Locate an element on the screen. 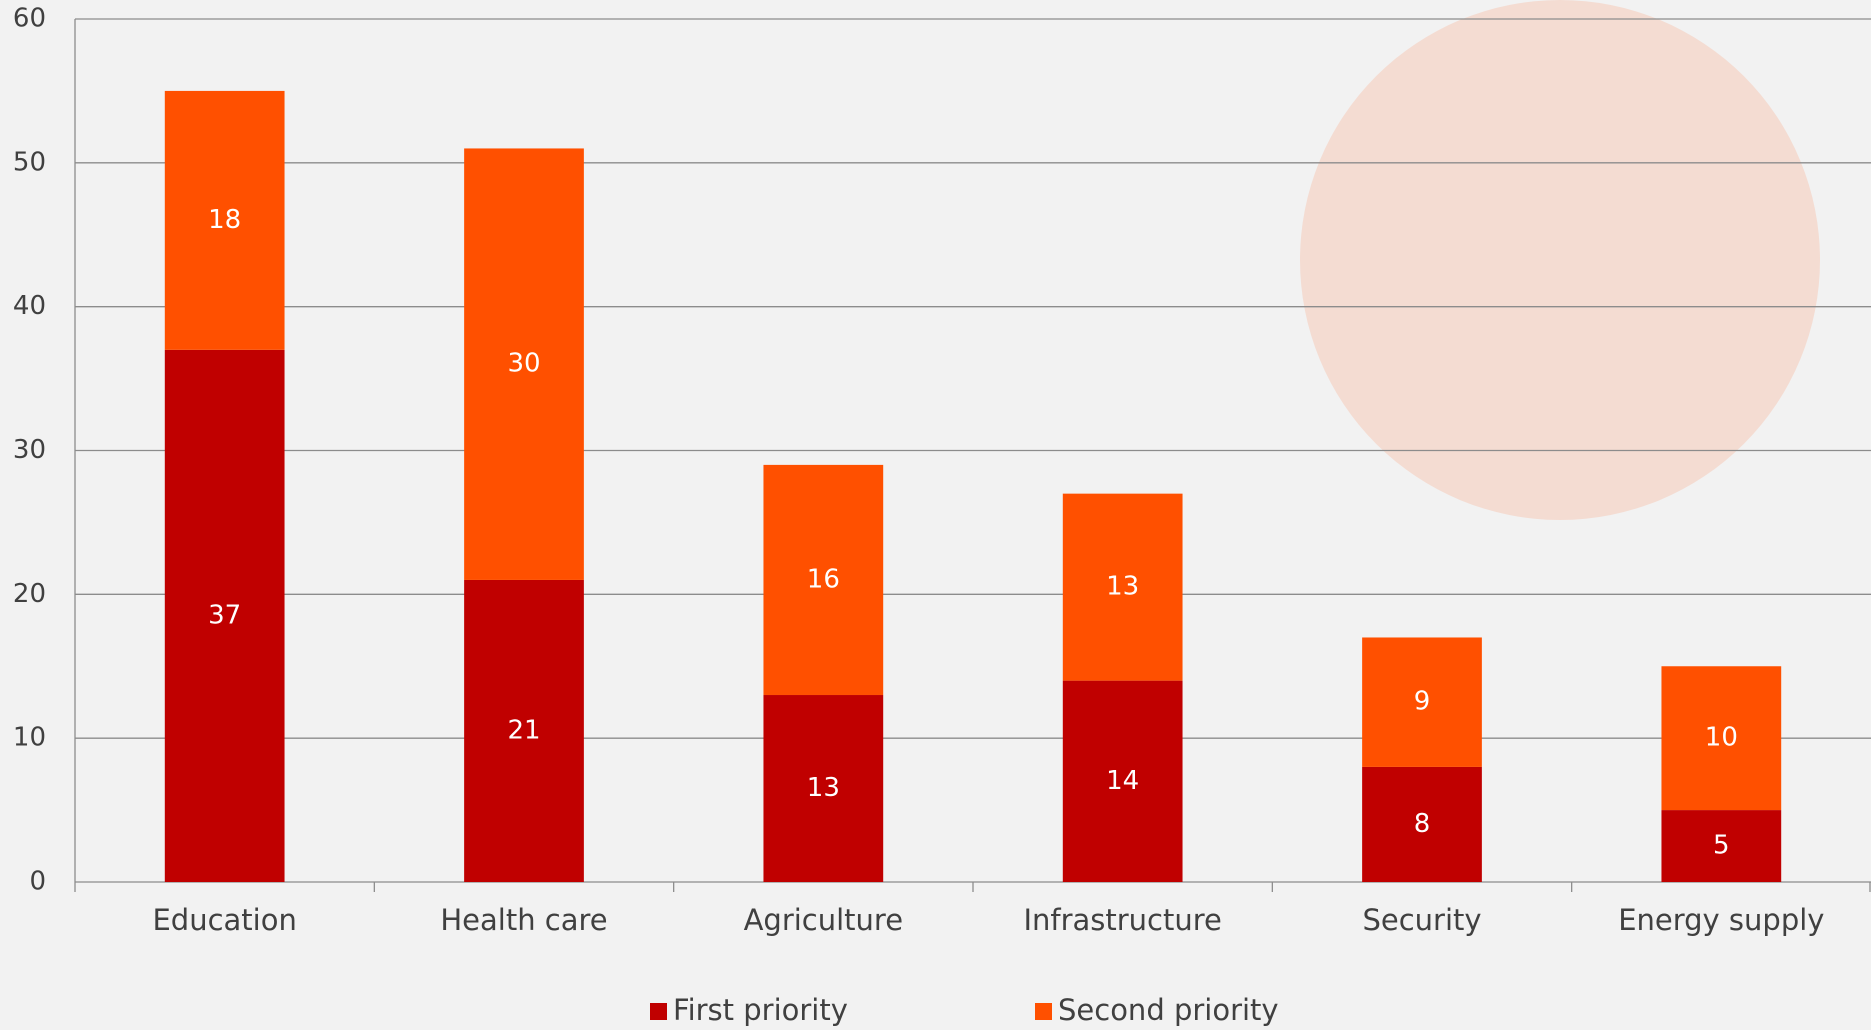 Image resolution: width=1871 pixels, height=1030 pixels. data-label: 30 is located at coordinates (523, 364).